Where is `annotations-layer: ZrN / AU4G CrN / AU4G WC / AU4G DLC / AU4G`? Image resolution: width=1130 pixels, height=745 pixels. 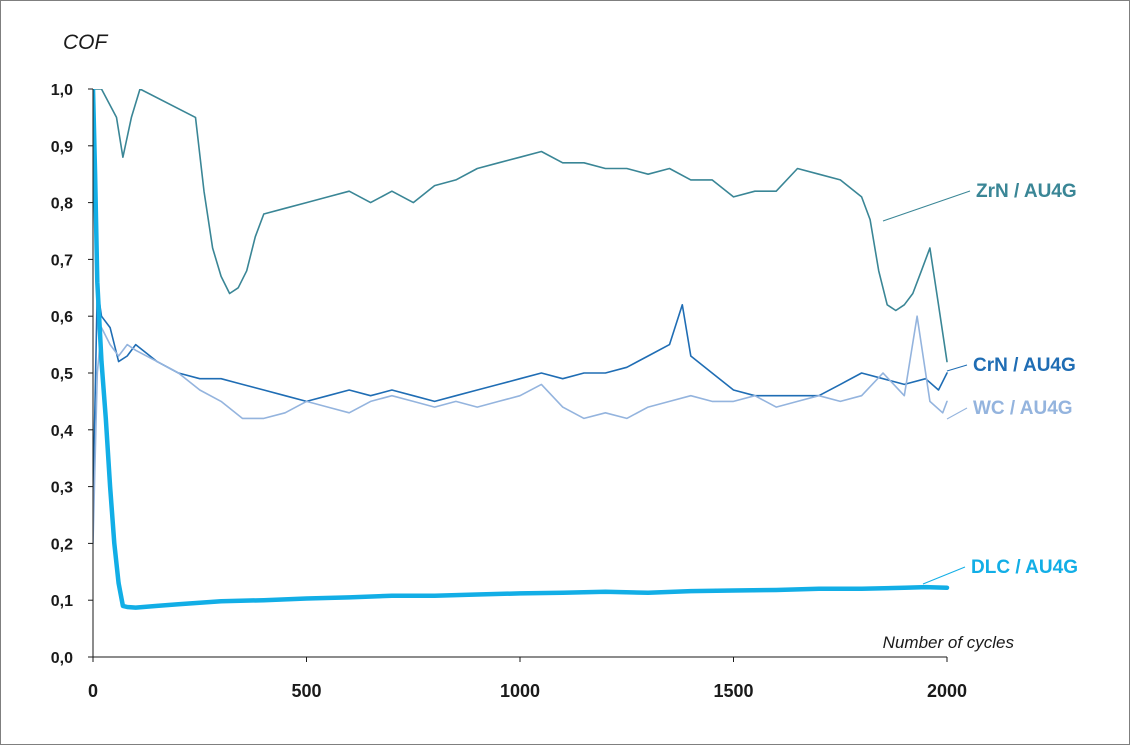 annotations-layer: ZrN / AU4G CrN / AU4G WC / AU4G DLC / AU4G is located at coordinates (980, 383).